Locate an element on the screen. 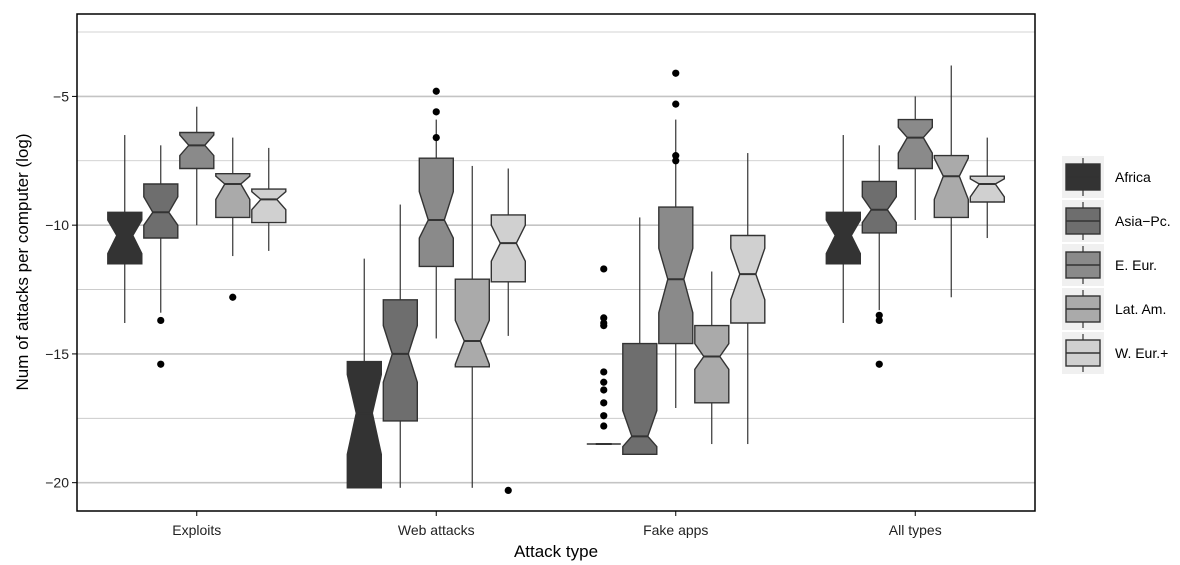 This screenshot has width=1180, height=565. legend-item: Africa is located at coordinates (1106, 177).